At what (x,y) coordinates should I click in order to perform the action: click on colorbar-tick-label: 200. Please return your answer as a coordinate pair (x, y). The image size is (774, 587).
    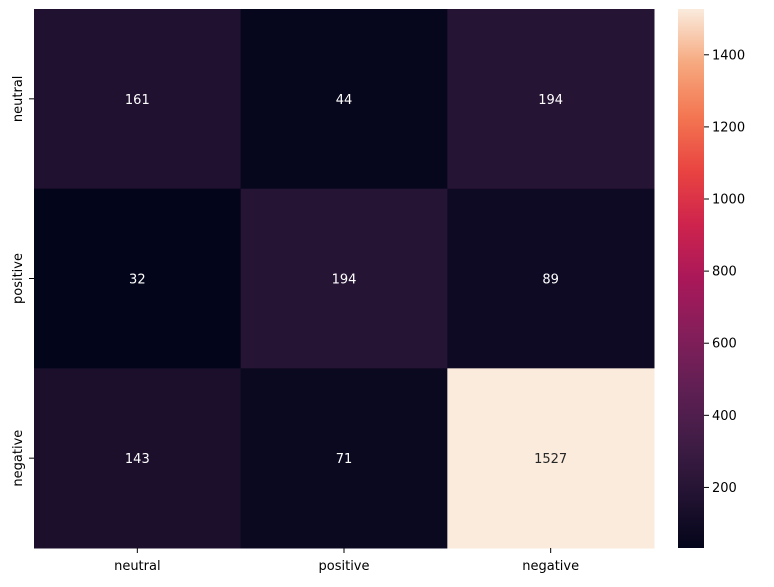
    Looking at the image, I should click on (724, 488).